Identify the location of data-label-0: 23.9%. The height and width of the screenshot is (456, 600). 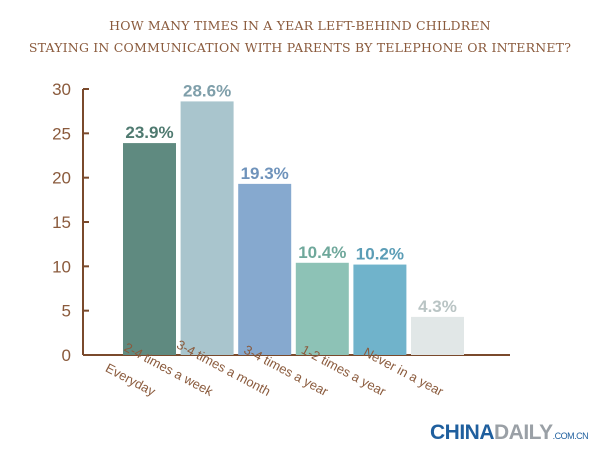
(149, 132).